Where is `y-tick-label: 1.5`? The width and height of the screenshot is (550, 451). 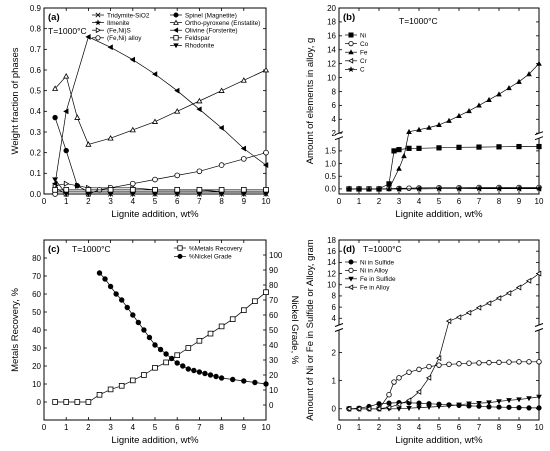
y-tick-label: 1.5 is located at coordinates (331, 151).